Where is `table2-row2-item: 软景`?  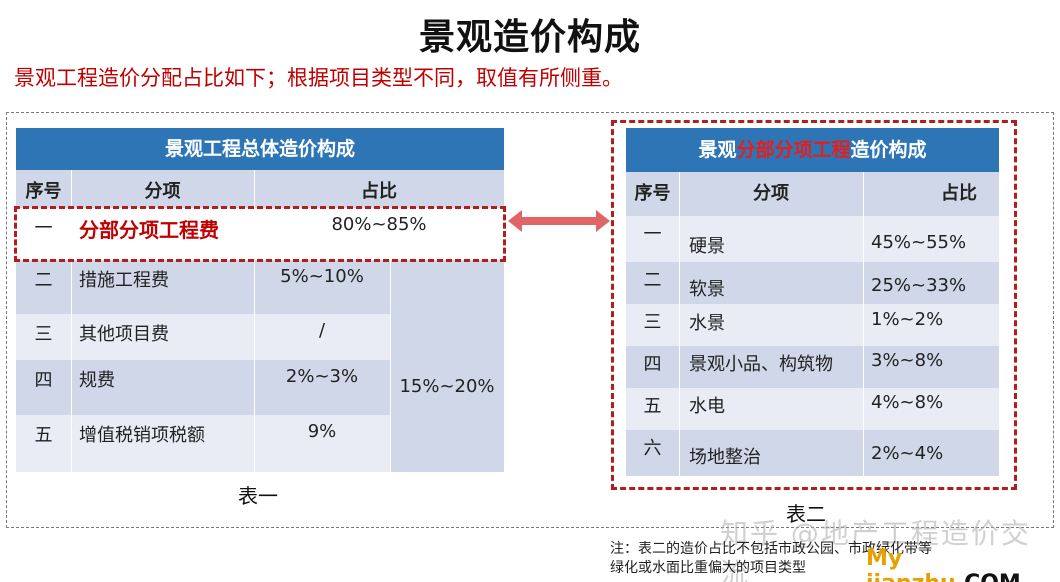 table2-row2-item: 软景 is located at coordinates (771, 283).